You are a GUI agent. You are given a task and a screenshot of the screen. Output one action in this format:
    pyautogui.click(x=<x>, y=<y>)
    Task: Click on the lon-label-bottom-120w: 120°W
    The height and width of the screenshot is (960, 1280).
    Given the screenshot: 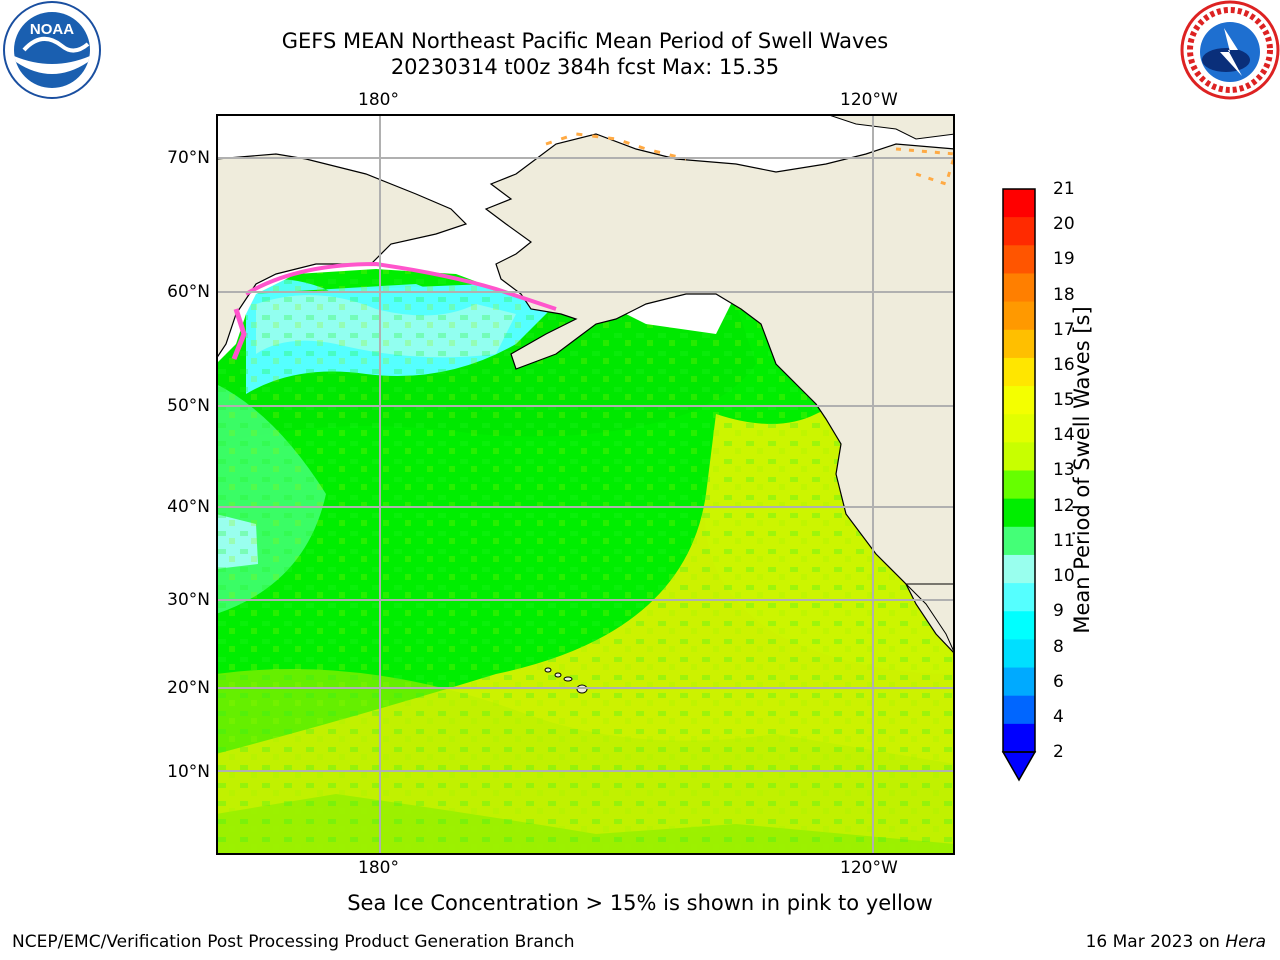 What is the action you would take?
    pyautogui.click(x=869, y=868)
    